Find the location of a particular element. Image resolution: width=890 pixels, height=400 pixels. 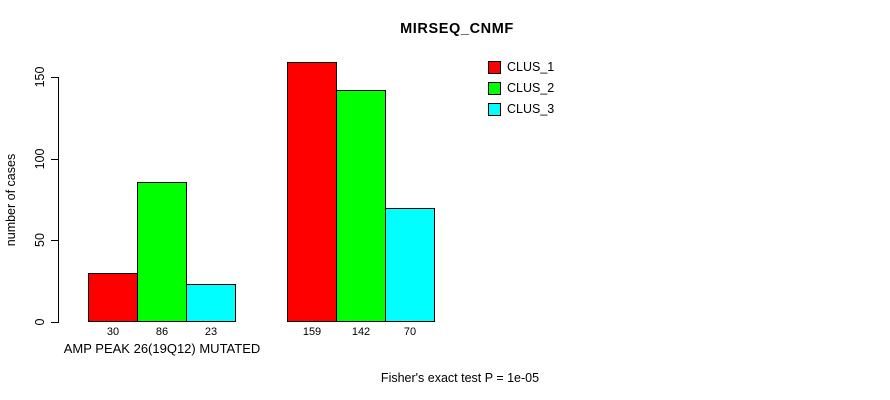

bar-clus_2-group1 is located at coordinates (162, 252).